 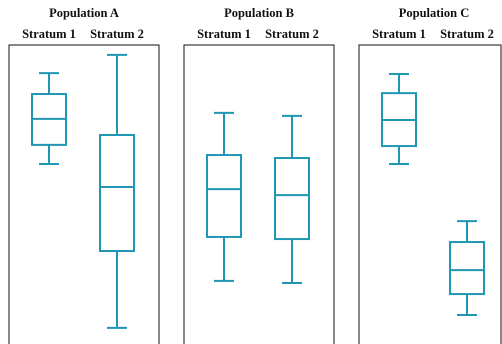 I want to click on panel-title: Population A, so click(x=84, y=13).